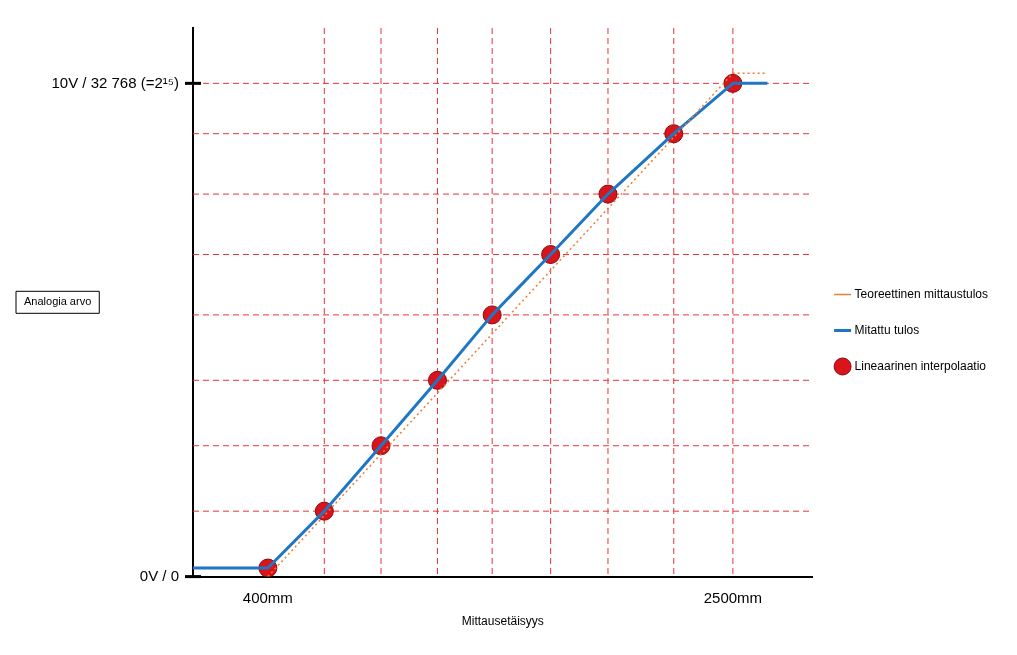 This screenshot has height=655, width=1017. I want to click on text: 0V / 0, so click(159, 575).